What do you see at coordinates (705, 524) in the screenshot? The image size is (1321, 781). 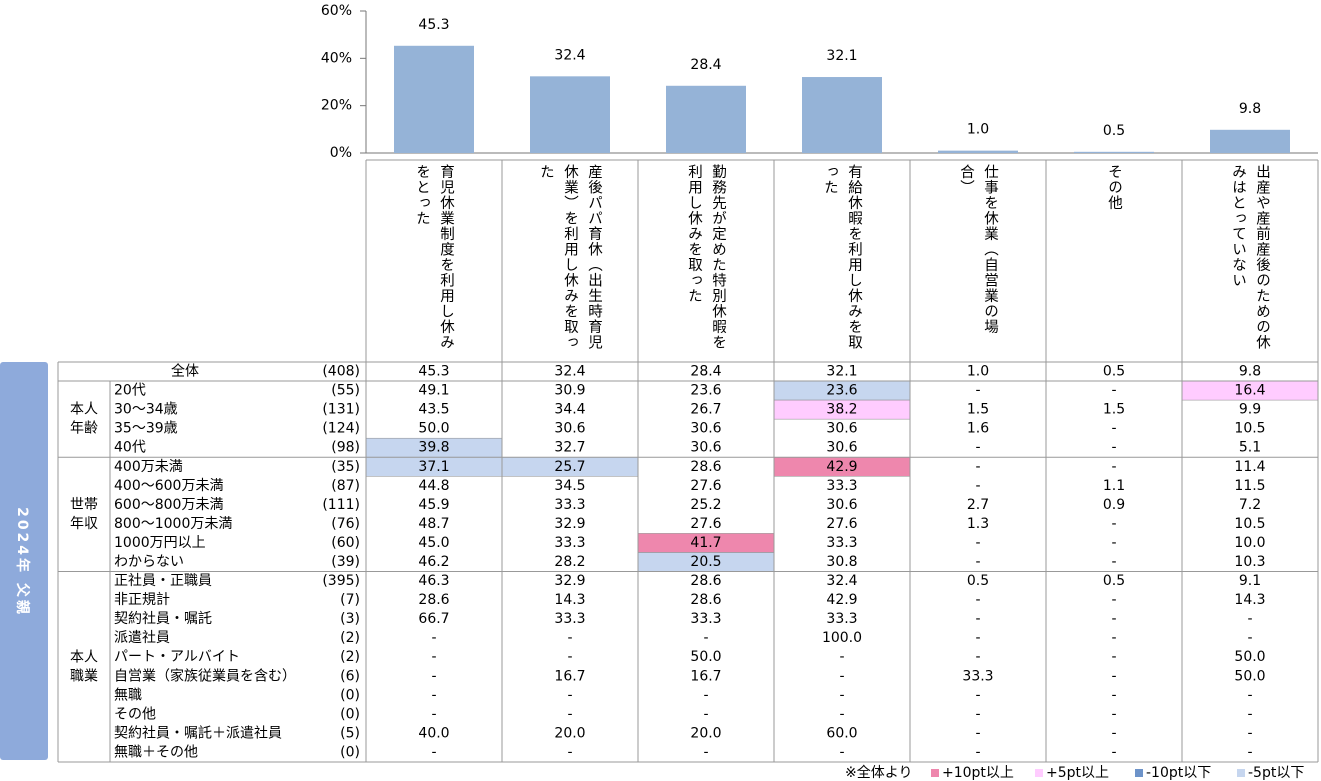 I see `cell-value: 27.6` at bounding box center [705, 524].